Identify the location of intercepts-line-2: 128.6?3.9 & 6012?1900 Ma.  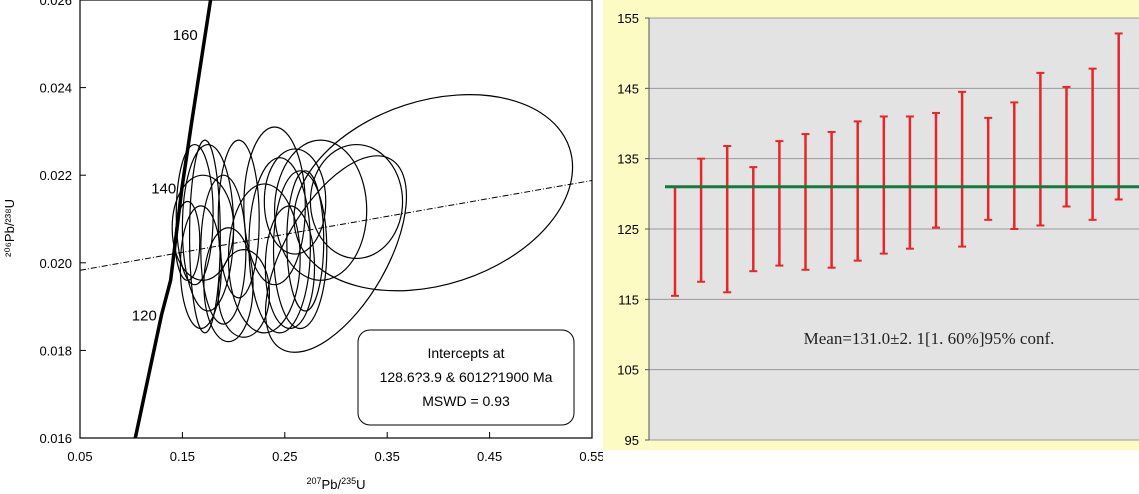
(466, 377).